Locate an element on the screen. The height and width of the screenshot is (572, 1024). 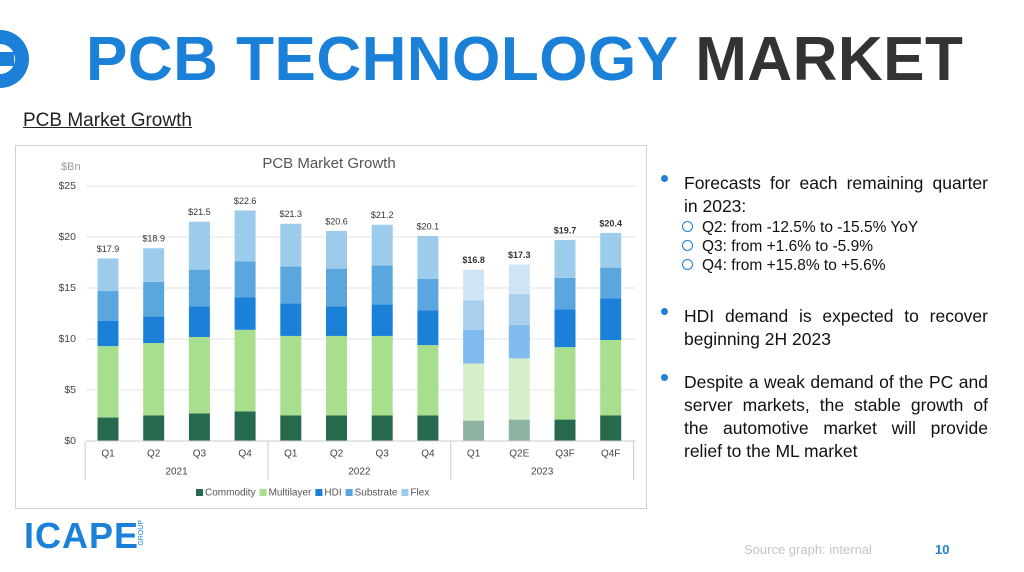
subtitle: PCB Market Growth is located at coordinates (107, 120).